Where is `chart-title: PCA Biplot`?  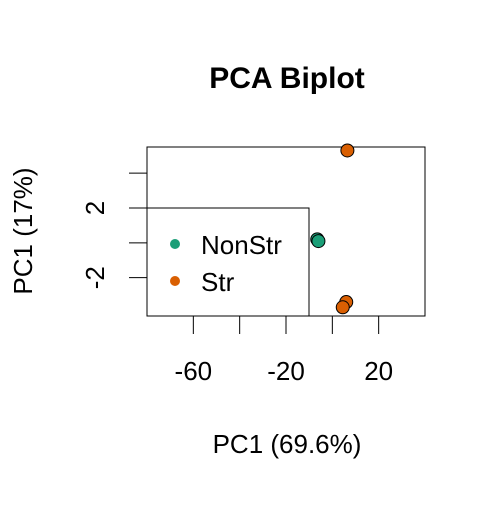 chart-title: PCA Biplot is located at coordinates (287, 78).